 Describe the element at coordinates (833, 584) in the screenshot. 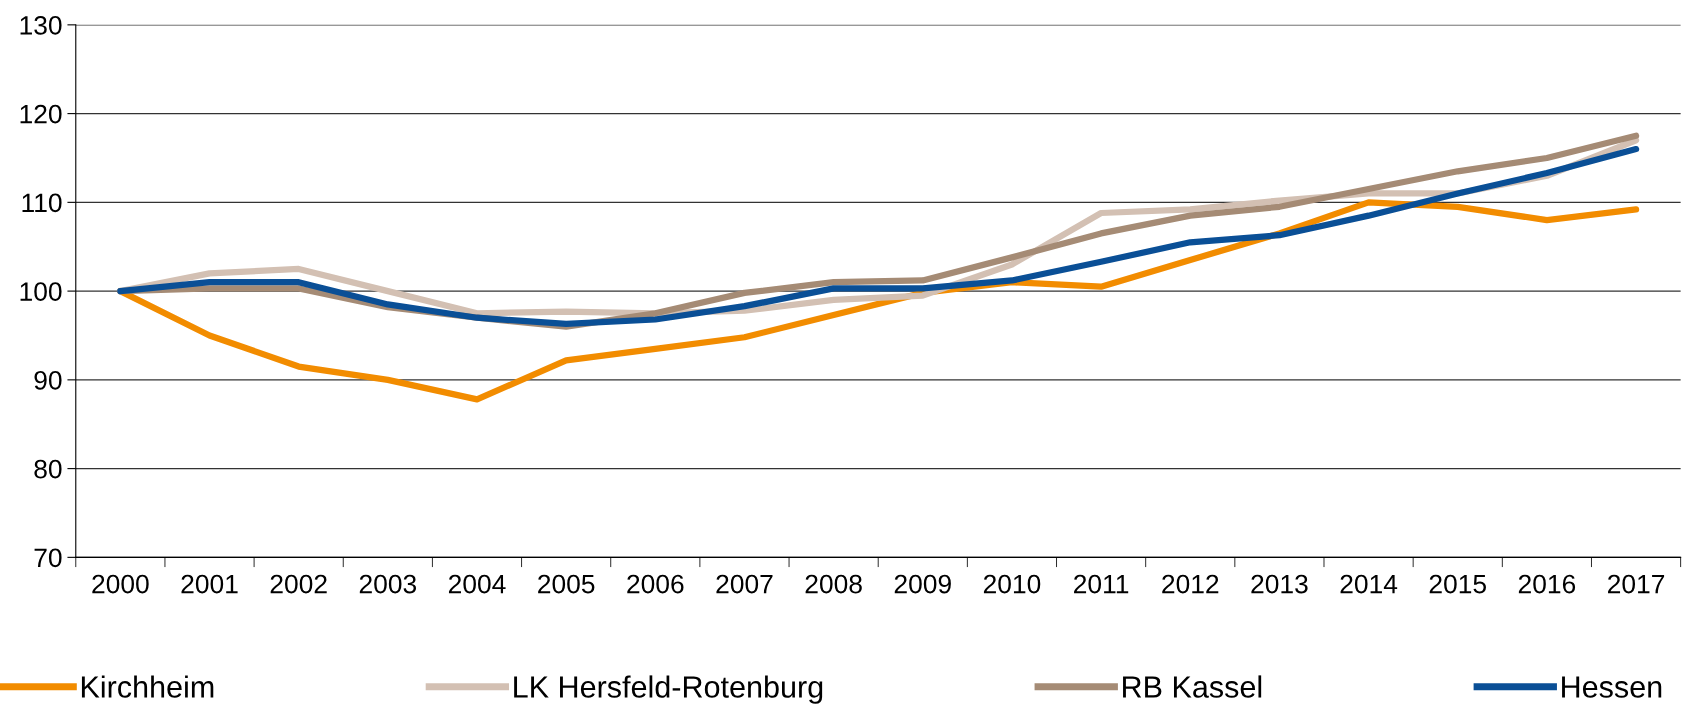

I see `x-tick-label: 2008` at that location.